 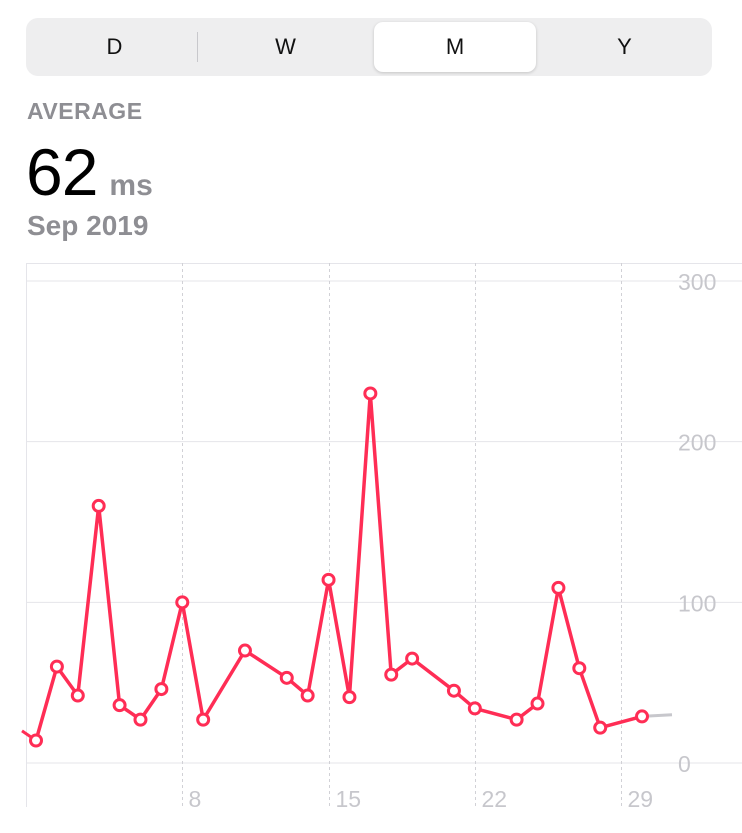 I want to click on segment-week: W, so click(x=285, y=46).